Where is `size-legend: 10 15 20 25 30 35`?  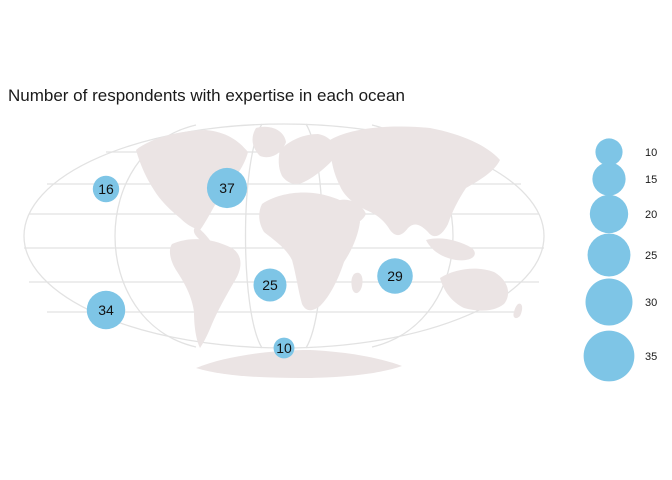 size-legend: 10 15 20 25 30 35 is located at coordinates (620, 260).